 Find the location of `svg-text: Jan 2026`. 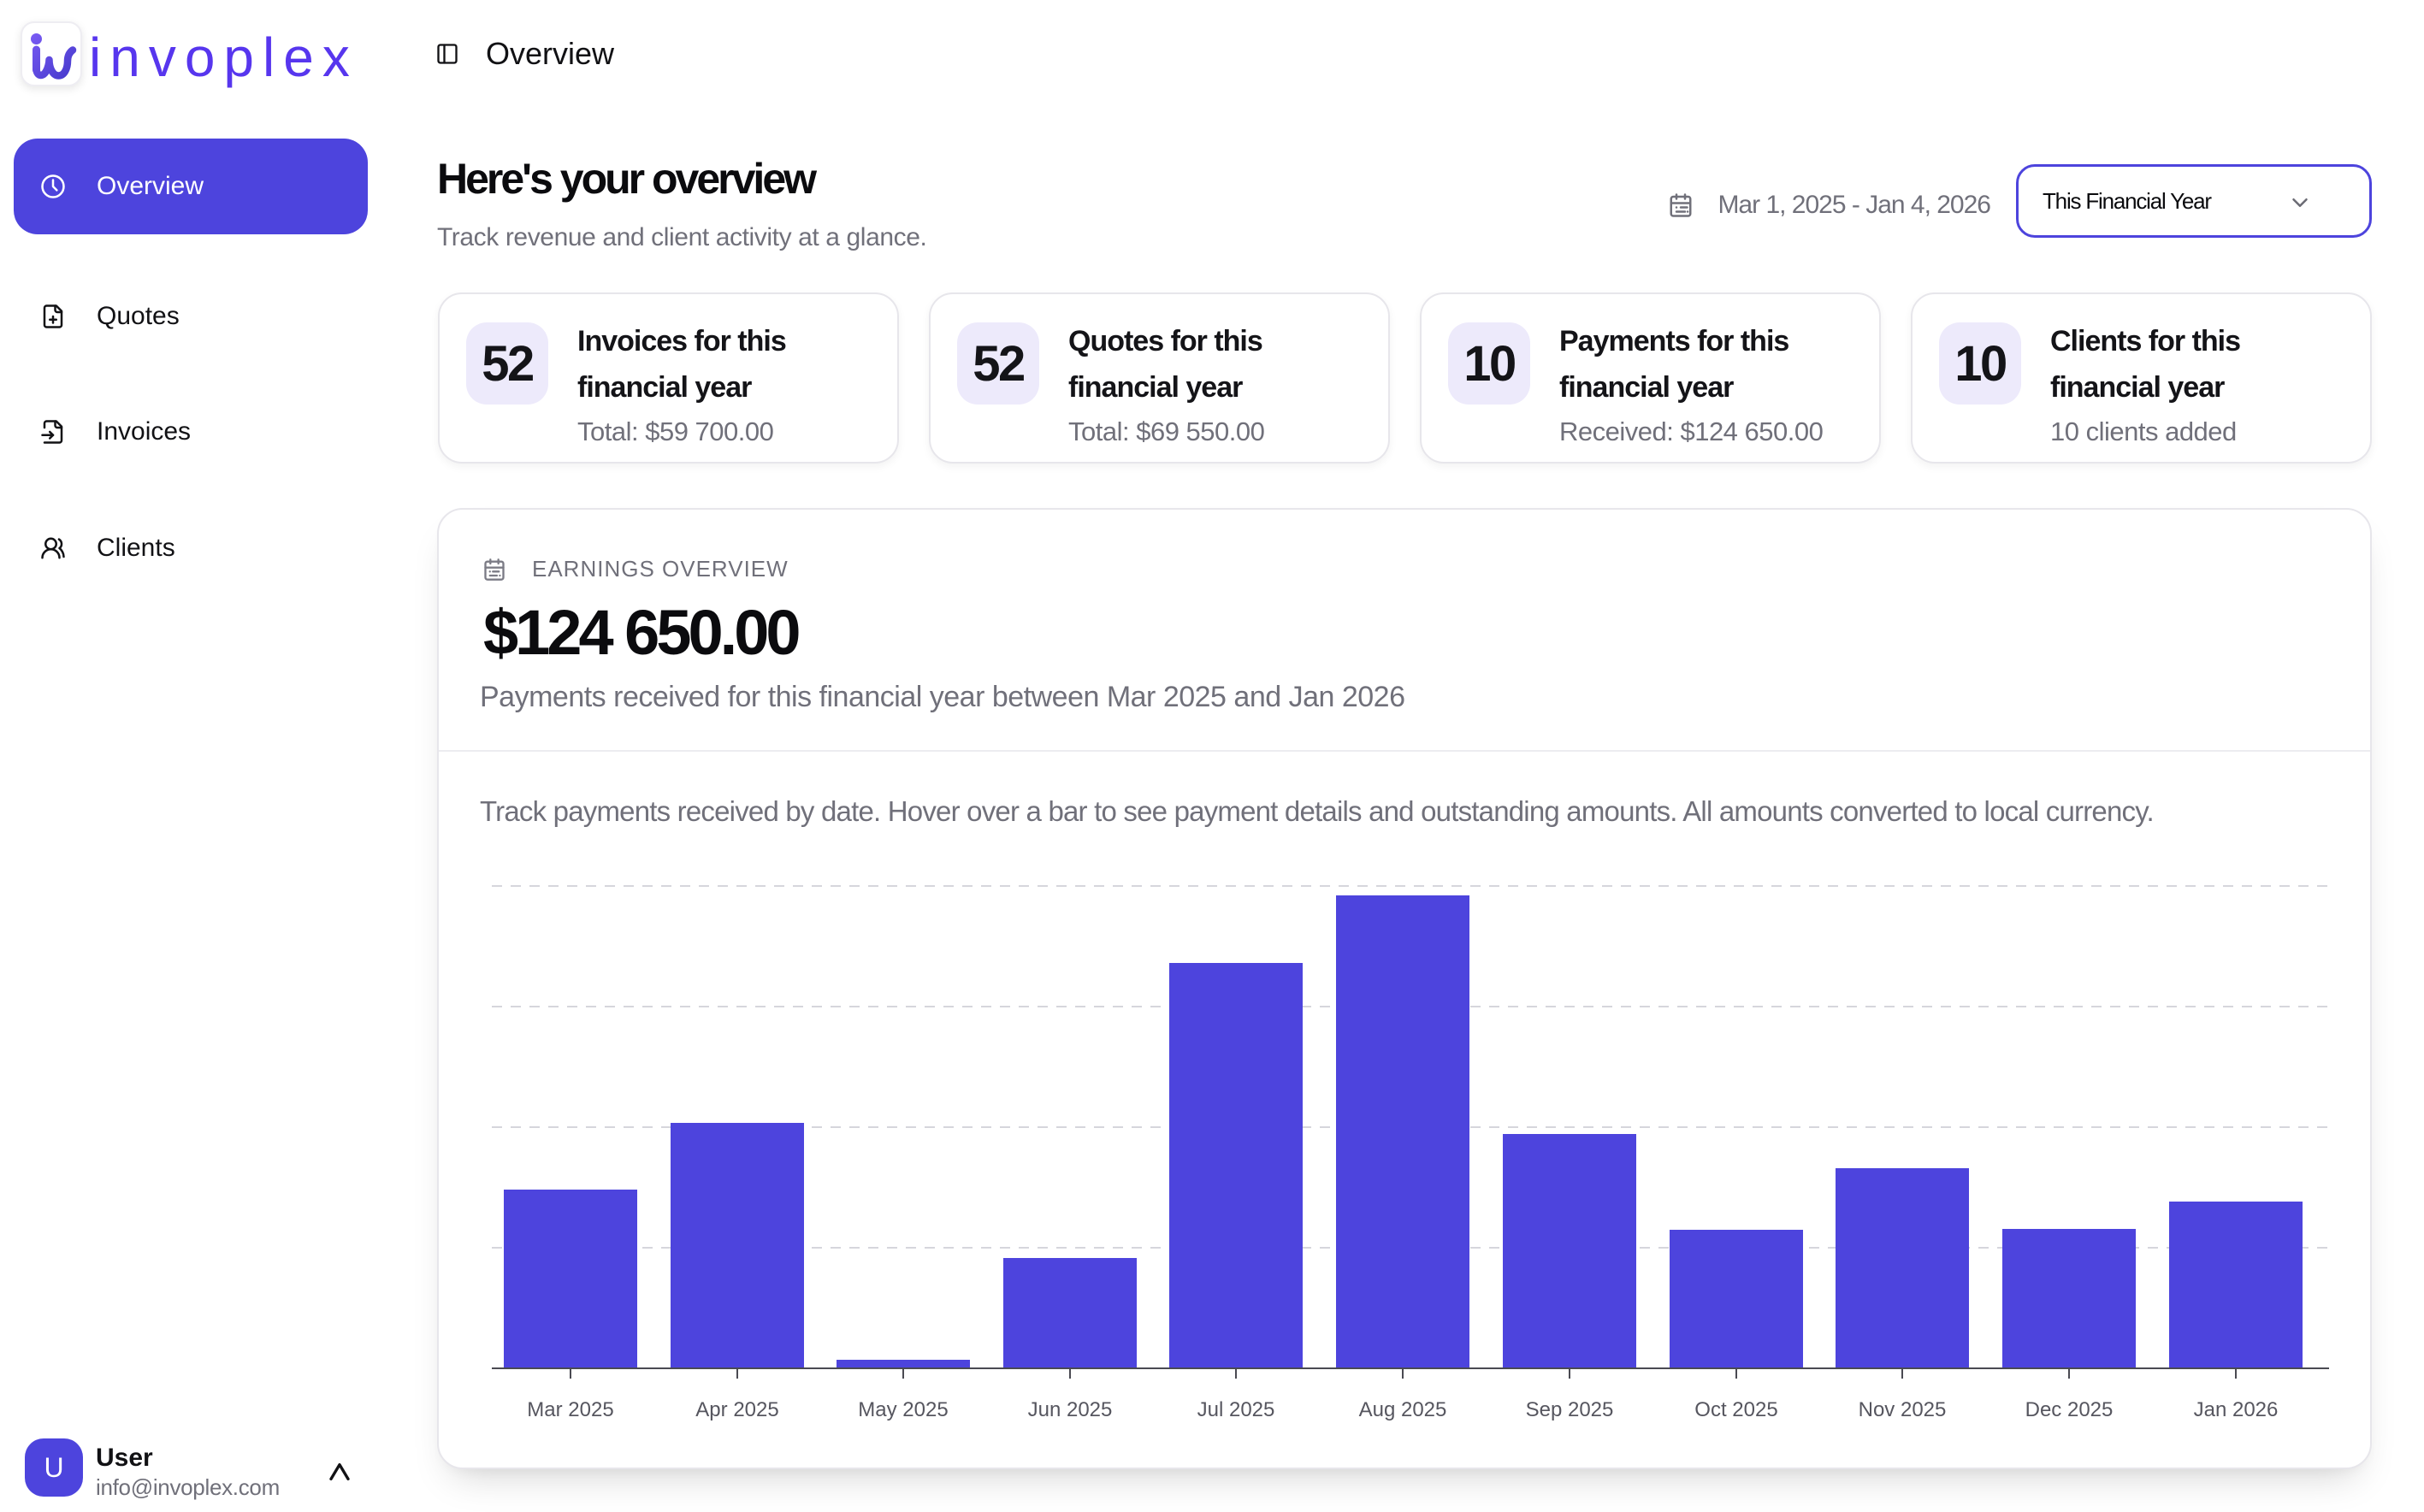

svg-text: Jan 2026 is located at coordinates (2237, 1409).